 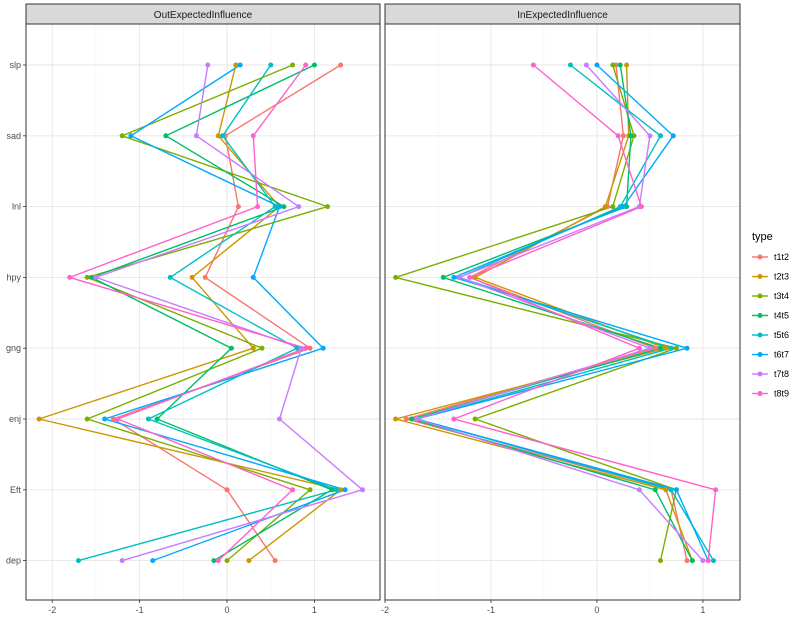 I want to click on legend-item-t7t8: t7t8, so click(x=770, y=374).